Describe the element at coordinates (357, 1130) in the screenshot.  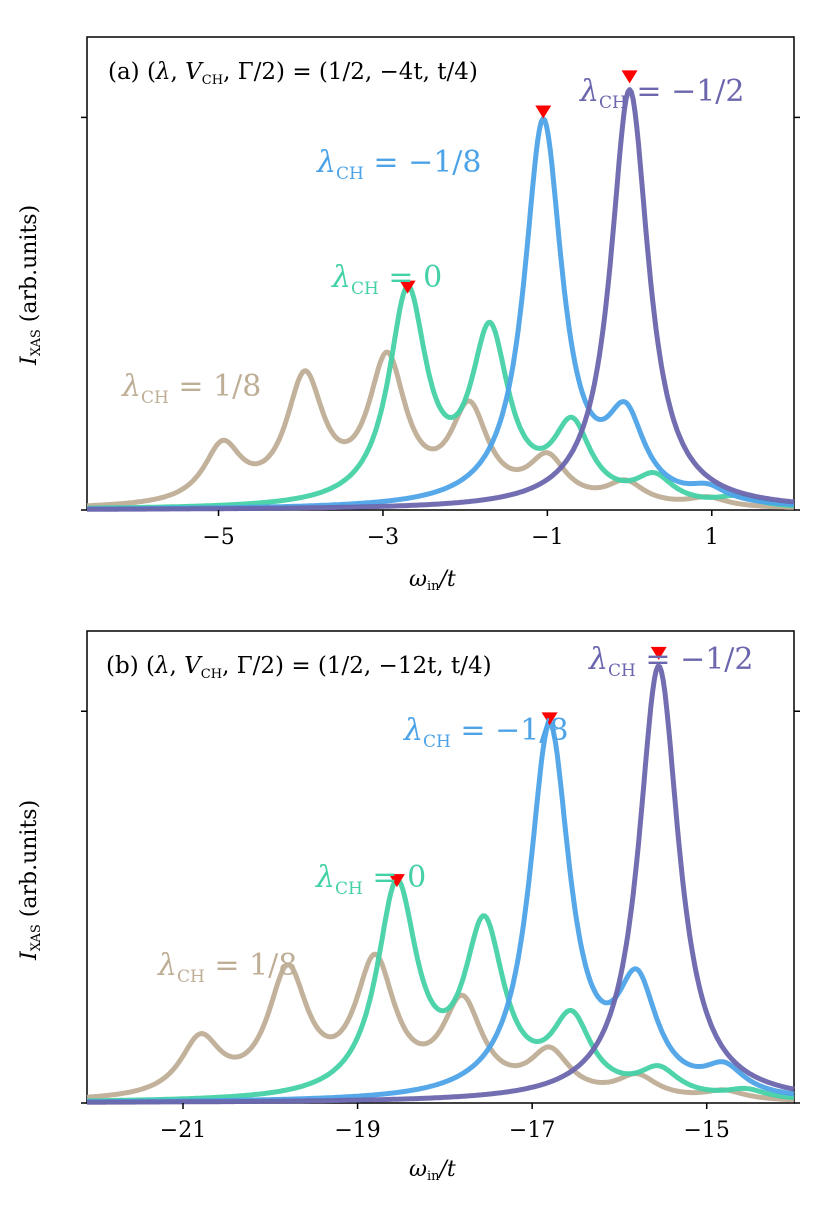
I see `x-tick-label-1: −19` at that location.